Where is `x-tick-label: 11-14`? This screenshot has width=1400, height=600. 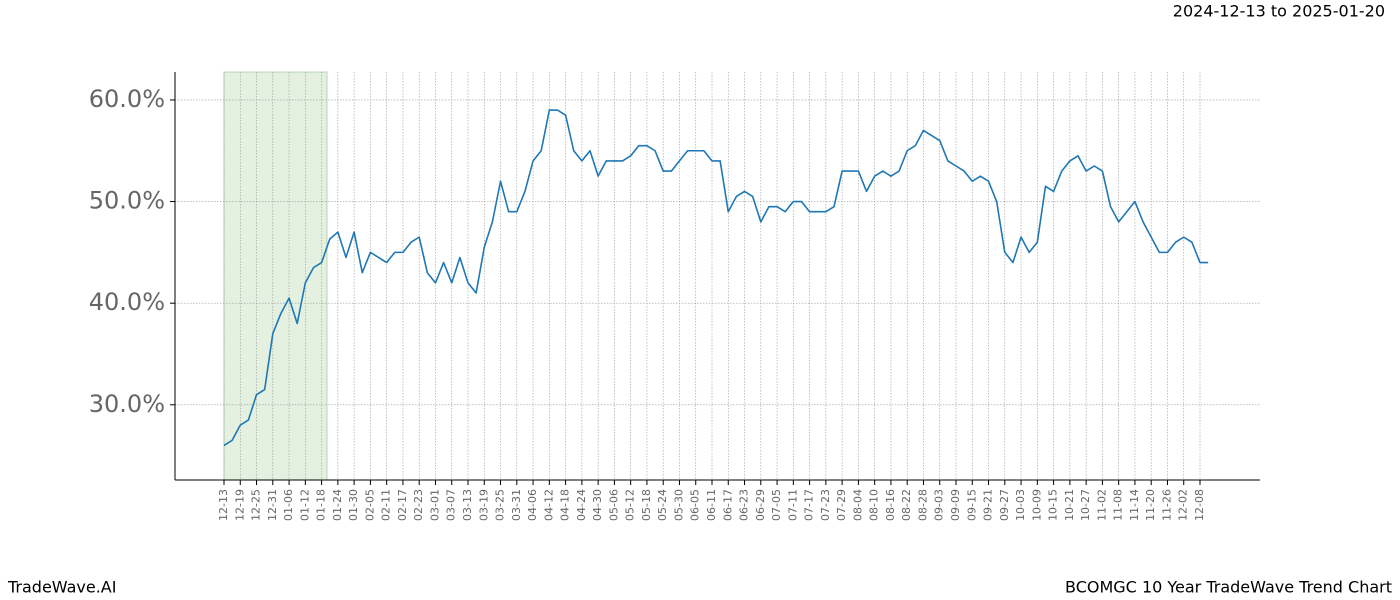 x-tick-label: 11-14 is located at coordinates (1134, 505).